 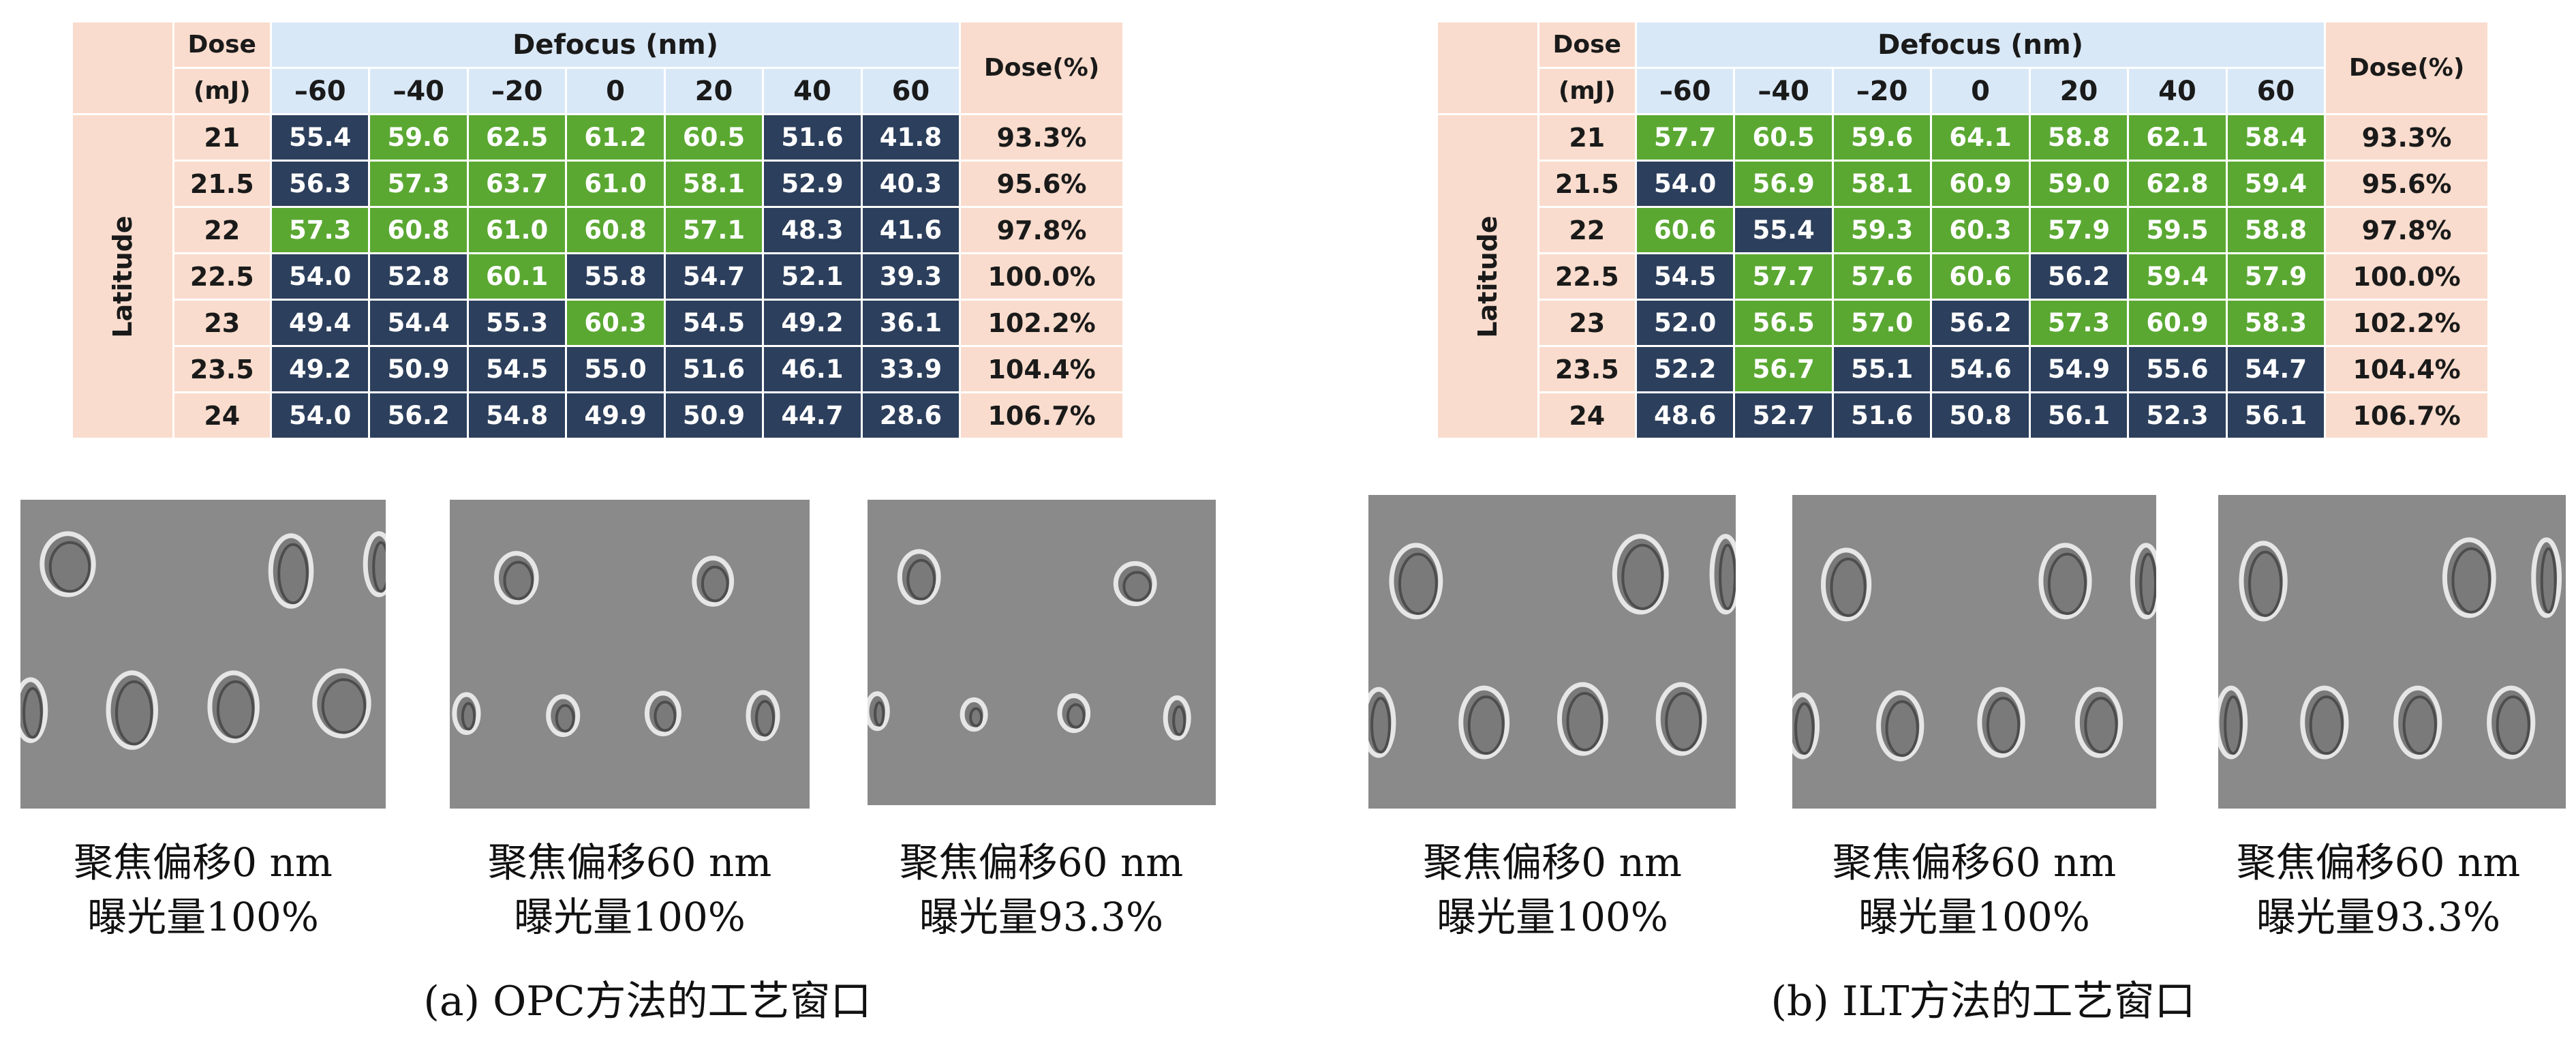 I want to click on value-cell: 55.3, so click(x=517, y=323).